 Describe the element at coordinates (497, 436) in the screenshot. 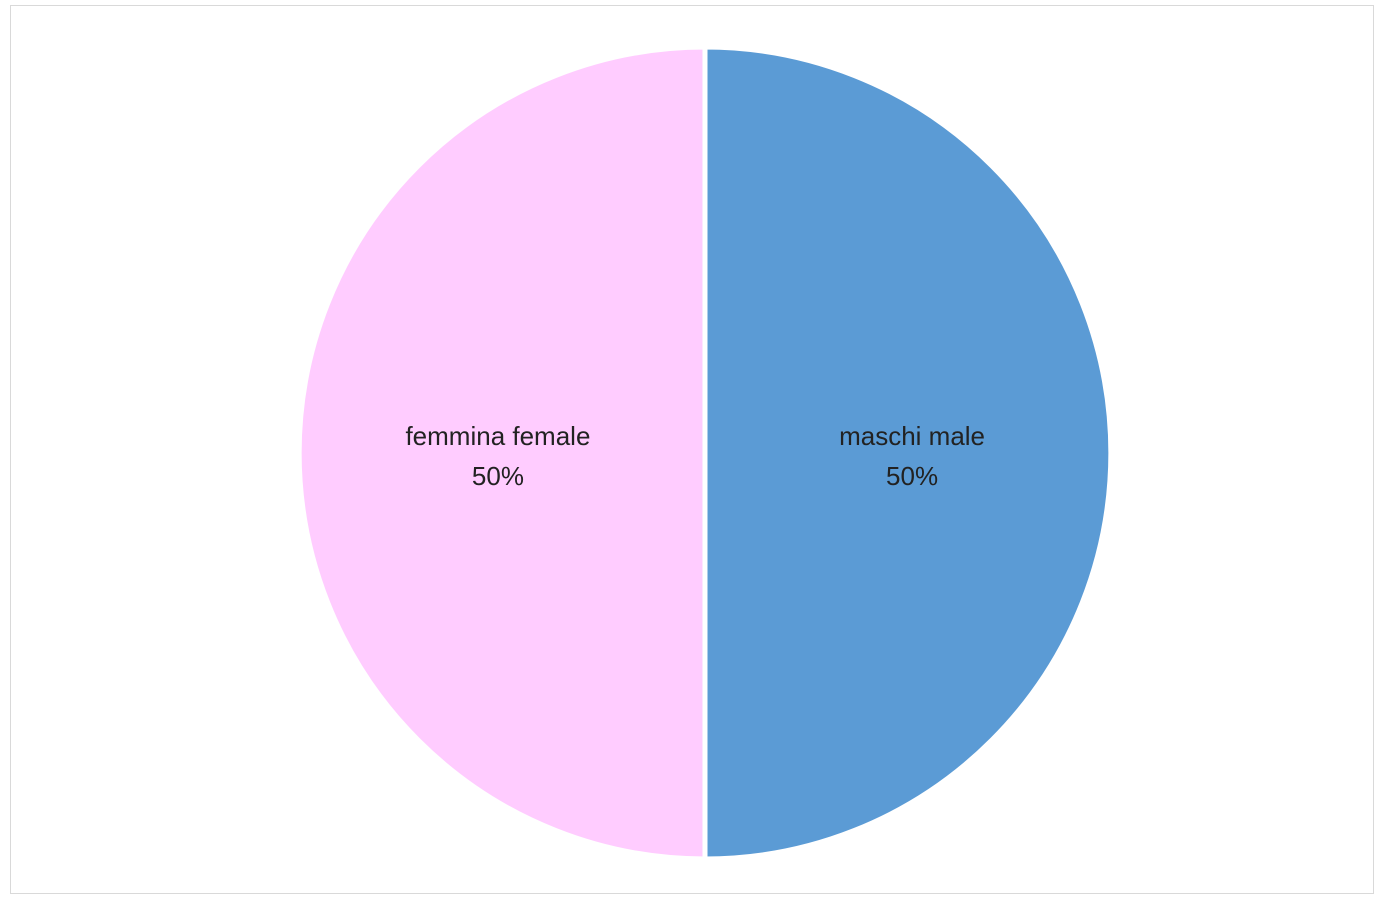

I see `slice-label-name-2: femmina female` at that location.